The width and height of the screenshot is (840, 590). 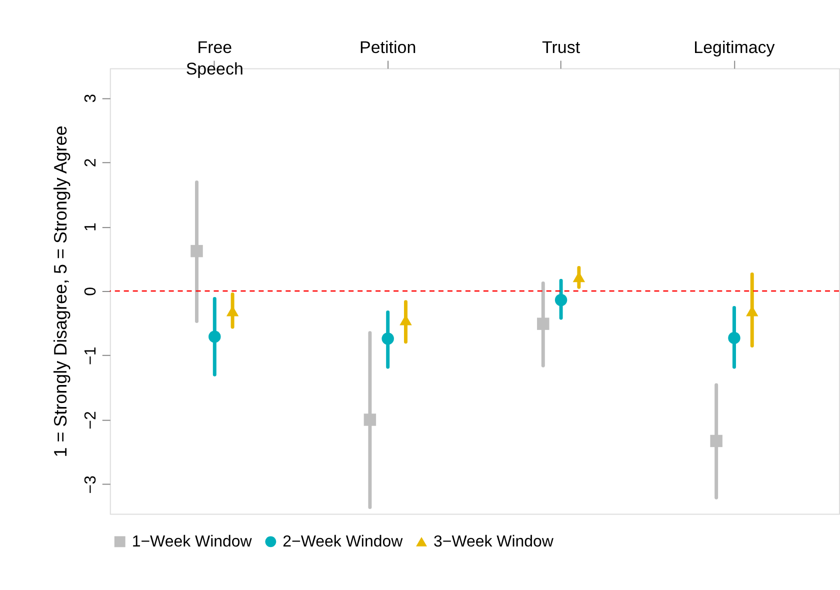 What do you see at coordinates (343, 542) in the screenshot?
I see `legend-label: 2−Week Window` at bounding box center [343, 542].